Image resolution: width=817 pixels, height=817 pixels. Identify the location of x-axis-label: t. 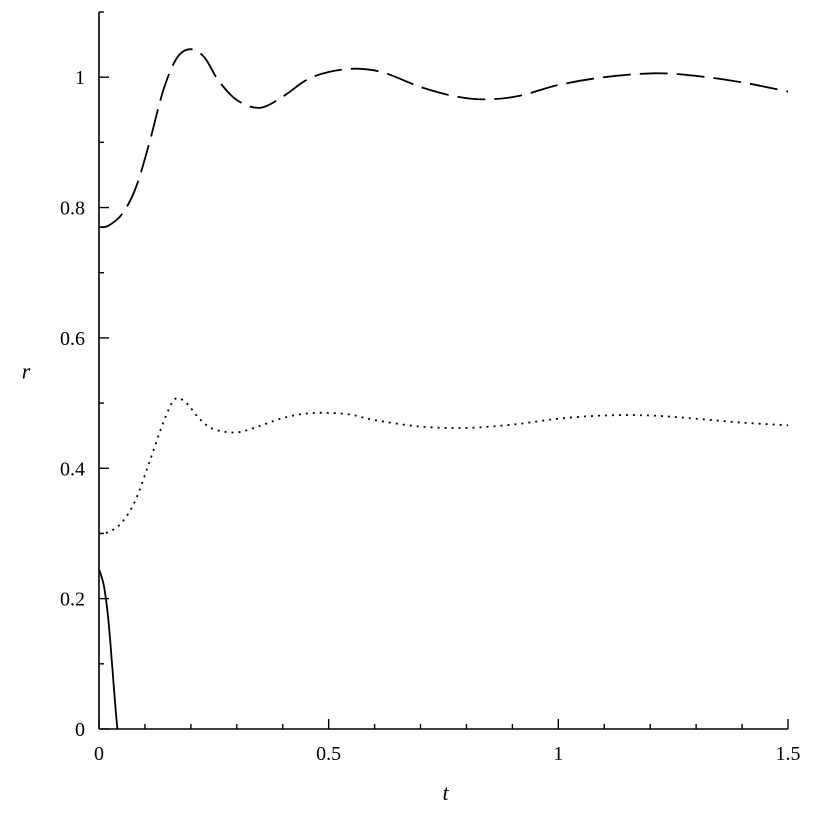
(445, 792).